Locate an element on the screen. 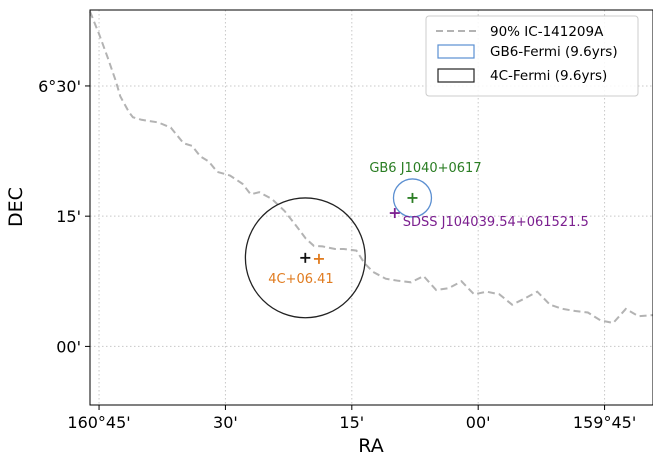 The width and height of the screenshot is (653, 462). y-tick-label: 15' is located at coordinates (68, 216).